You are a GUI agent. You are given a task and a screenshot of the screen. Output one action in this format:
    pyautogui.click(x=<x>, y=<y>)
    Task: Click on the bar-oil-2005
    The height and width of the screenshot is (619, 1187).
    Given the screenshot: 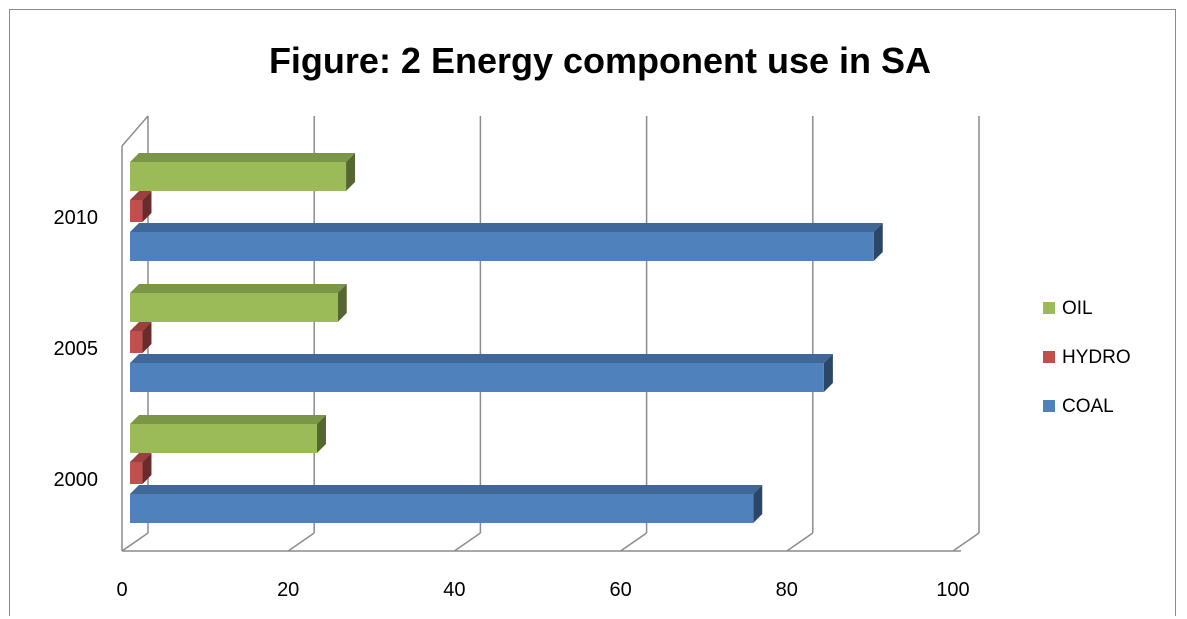 What is the action you would take?
    pyautogui.click(x=238, y=303)
    